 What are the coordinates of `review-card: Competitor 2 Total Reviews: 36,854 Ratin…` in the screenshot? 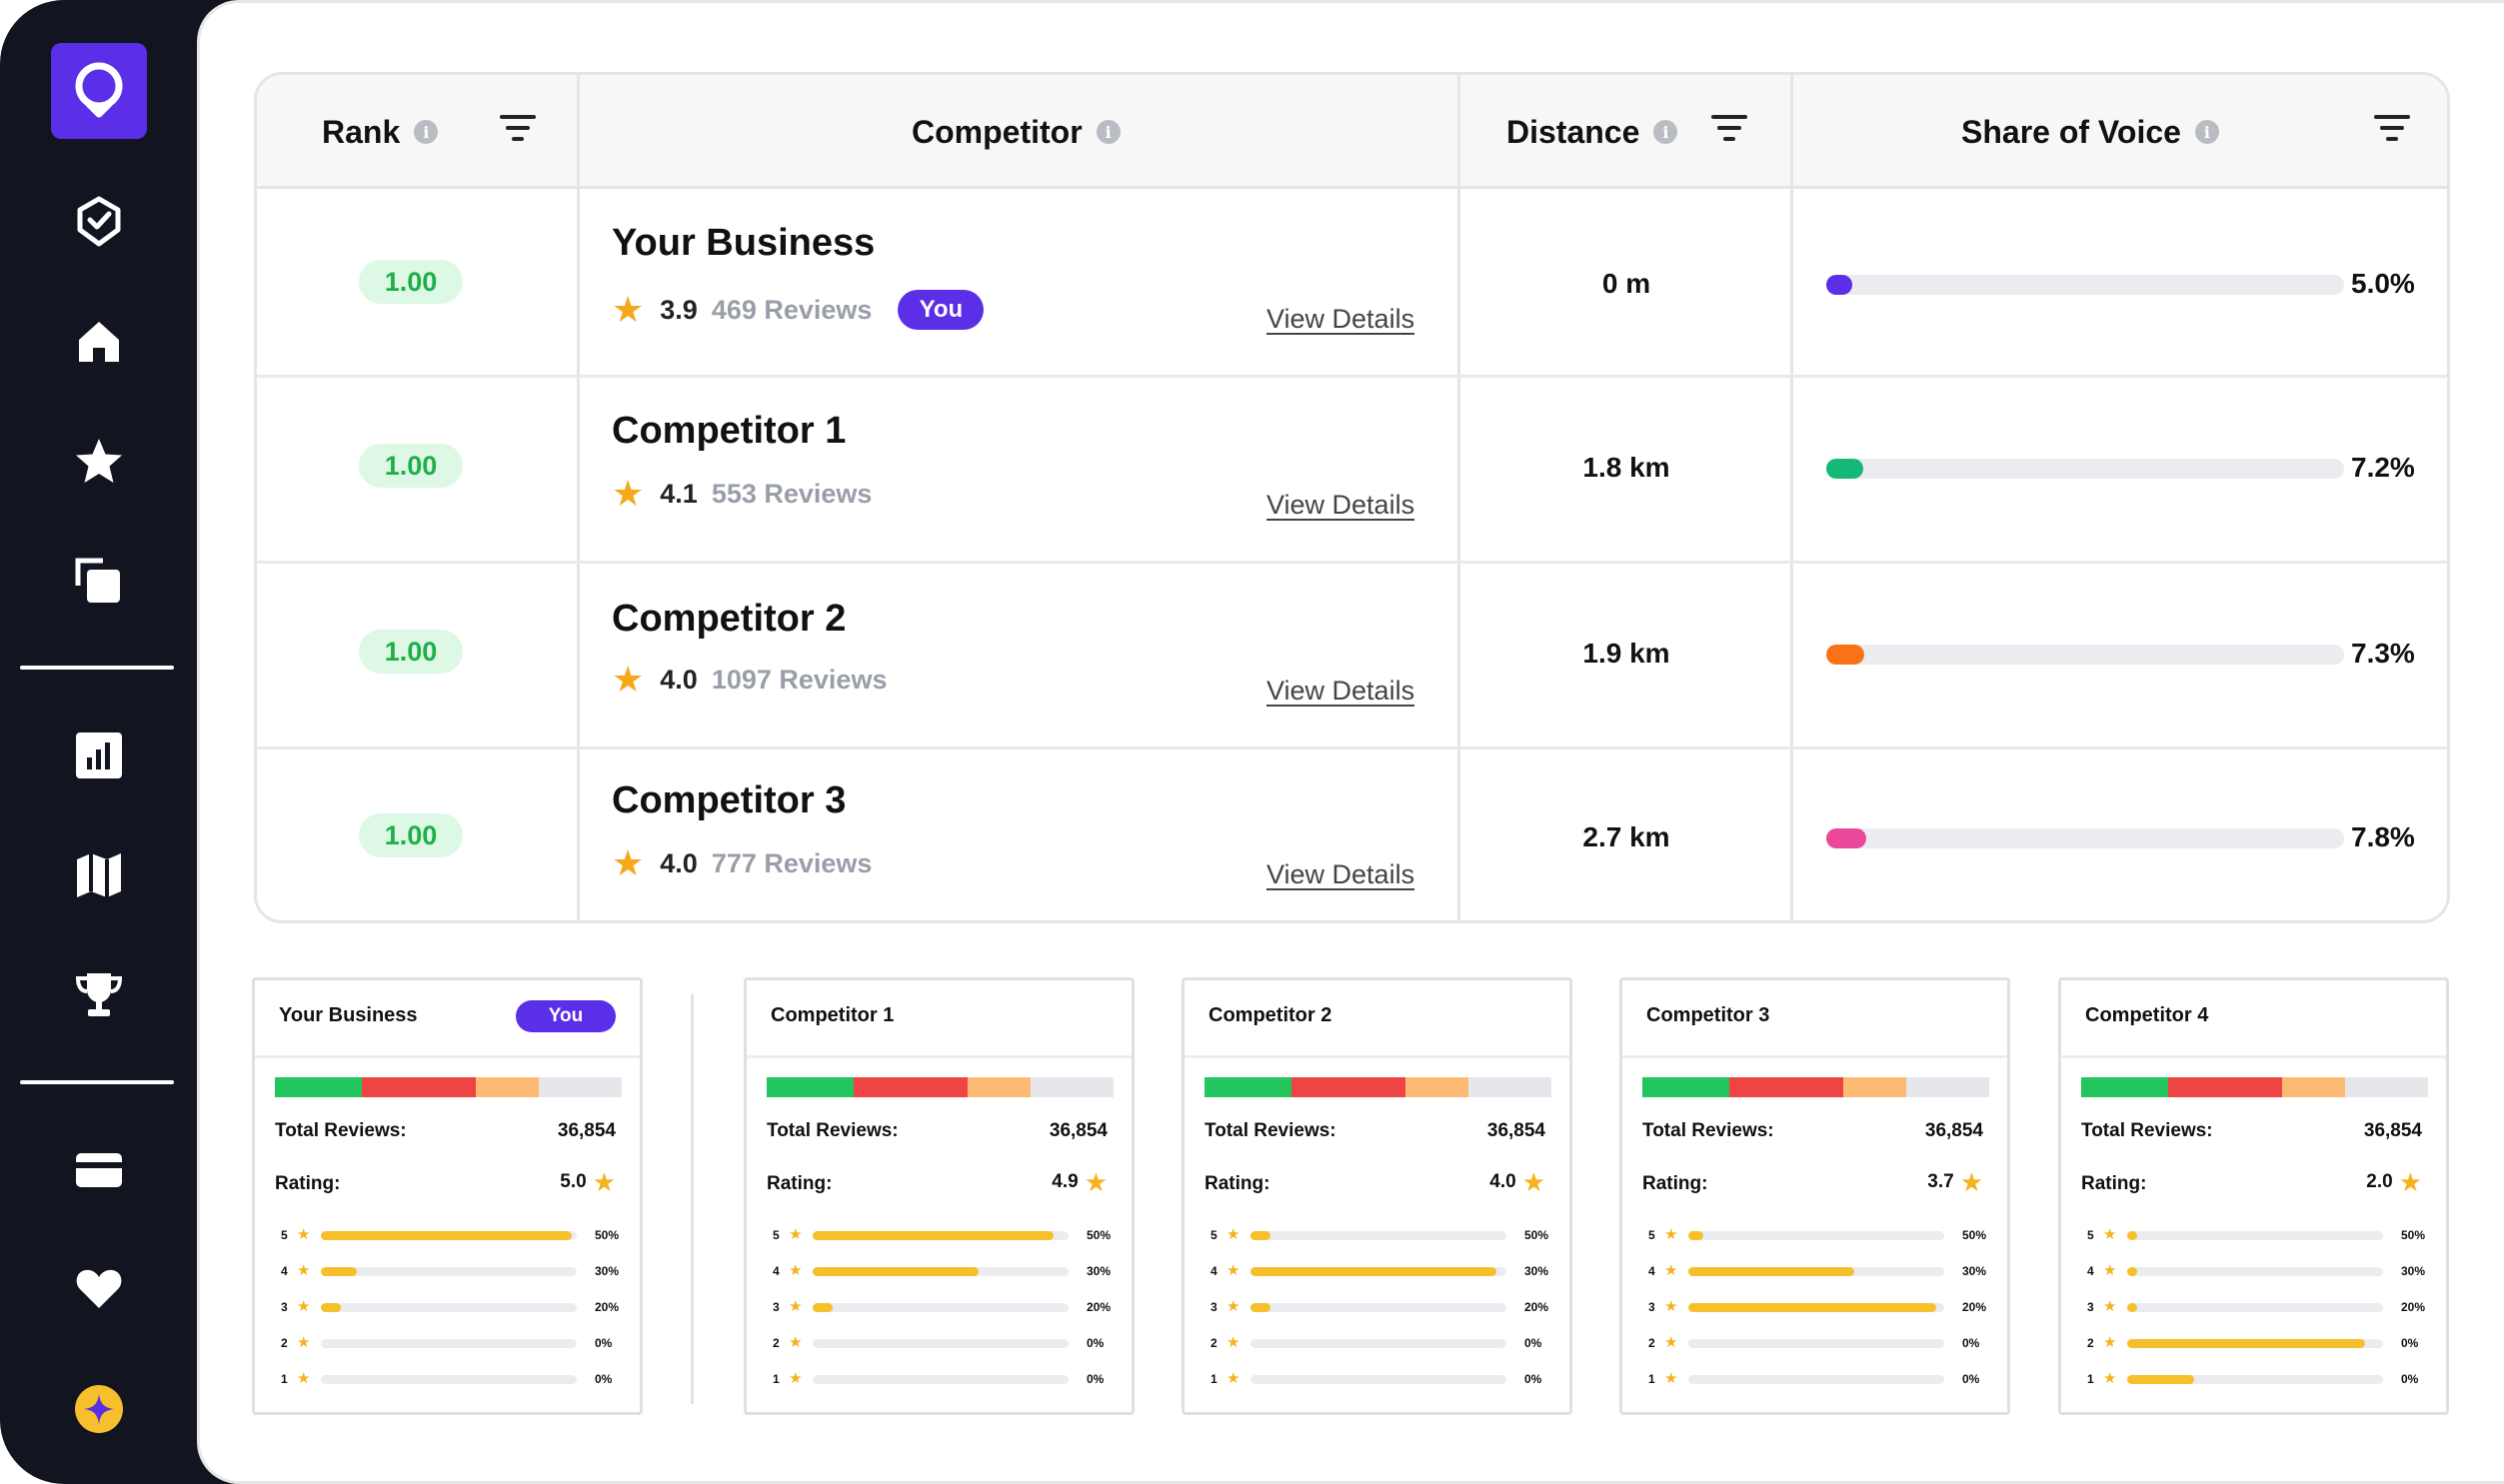 It's located at (1377, 1196).